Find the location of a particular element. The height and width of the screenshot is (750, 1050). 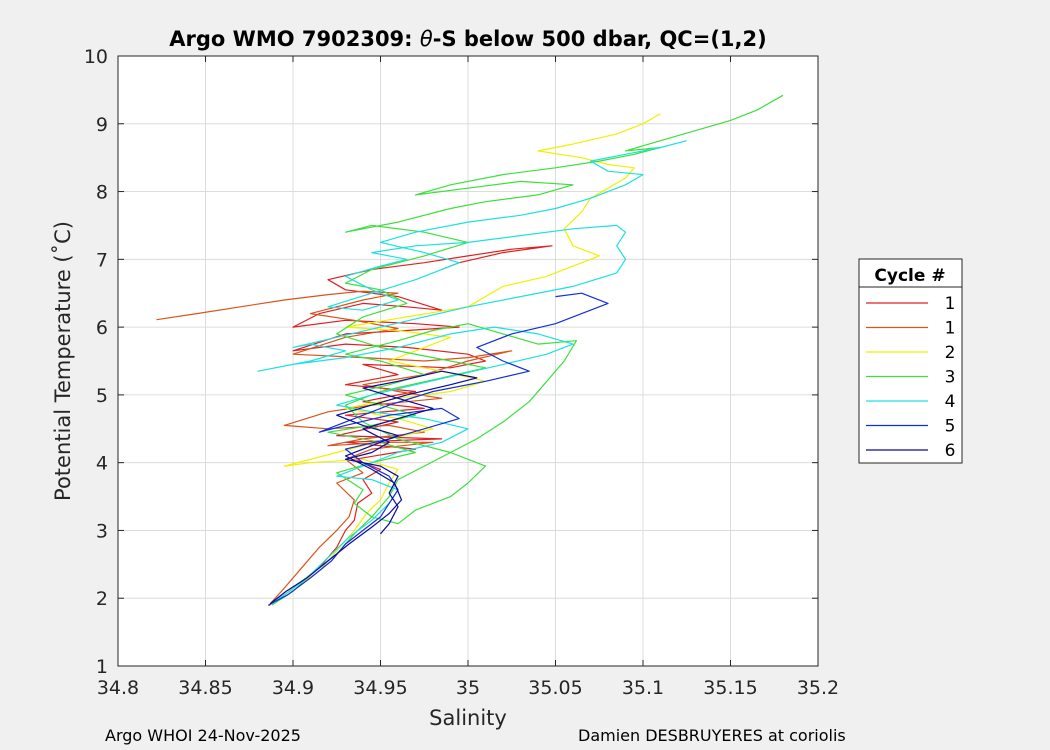

x-axis-label: Salinity is located at coordinates (468, 718).